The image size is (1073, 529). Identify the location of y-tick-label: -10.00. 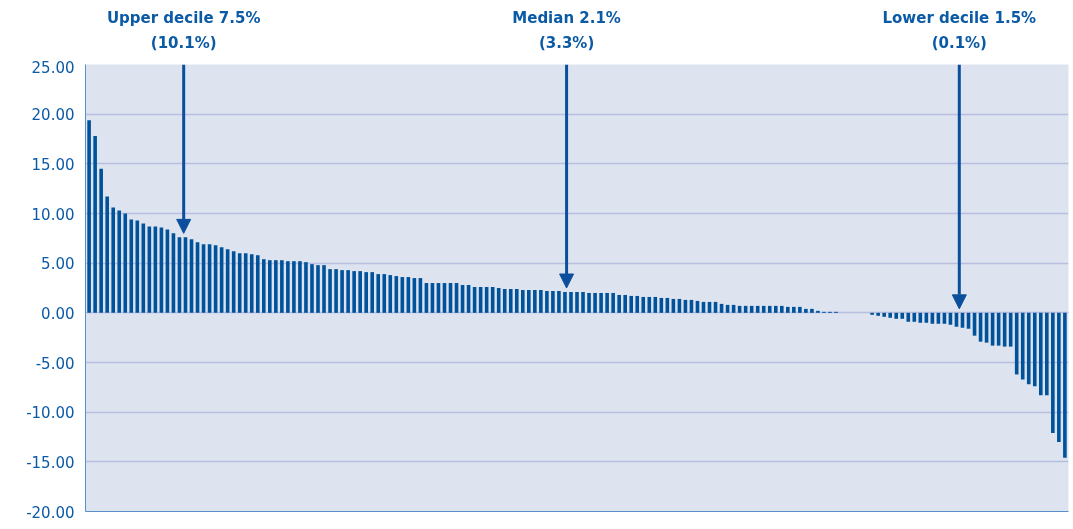
(50, 413).